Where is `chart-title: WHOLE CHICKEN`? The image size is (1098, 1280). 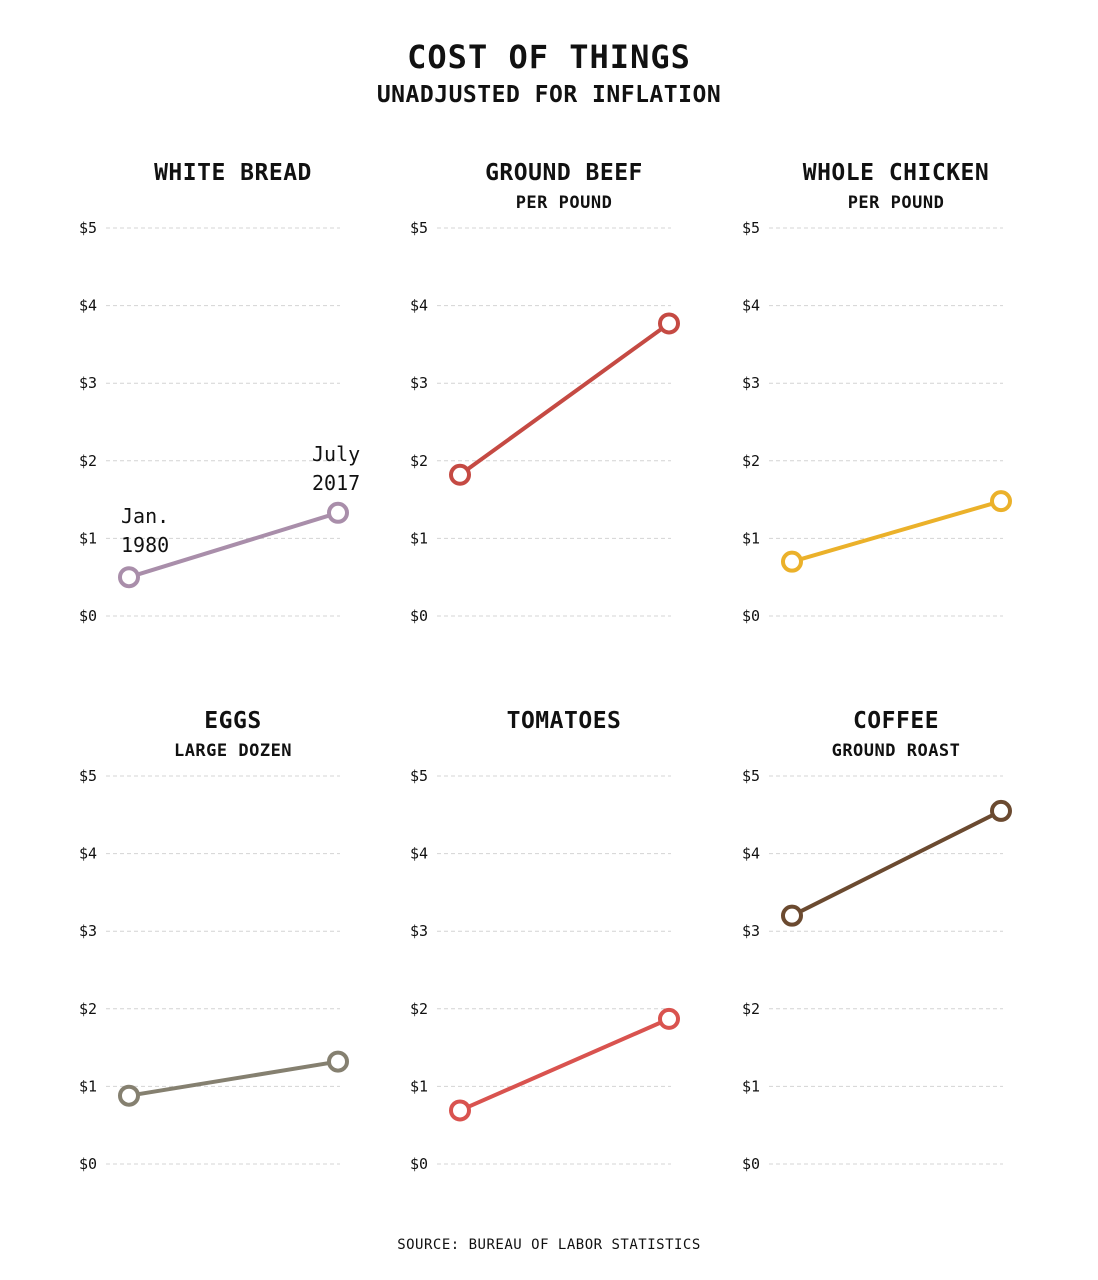 chart-title: WHOLE CHICKEN is located at coordinates (896, 173).